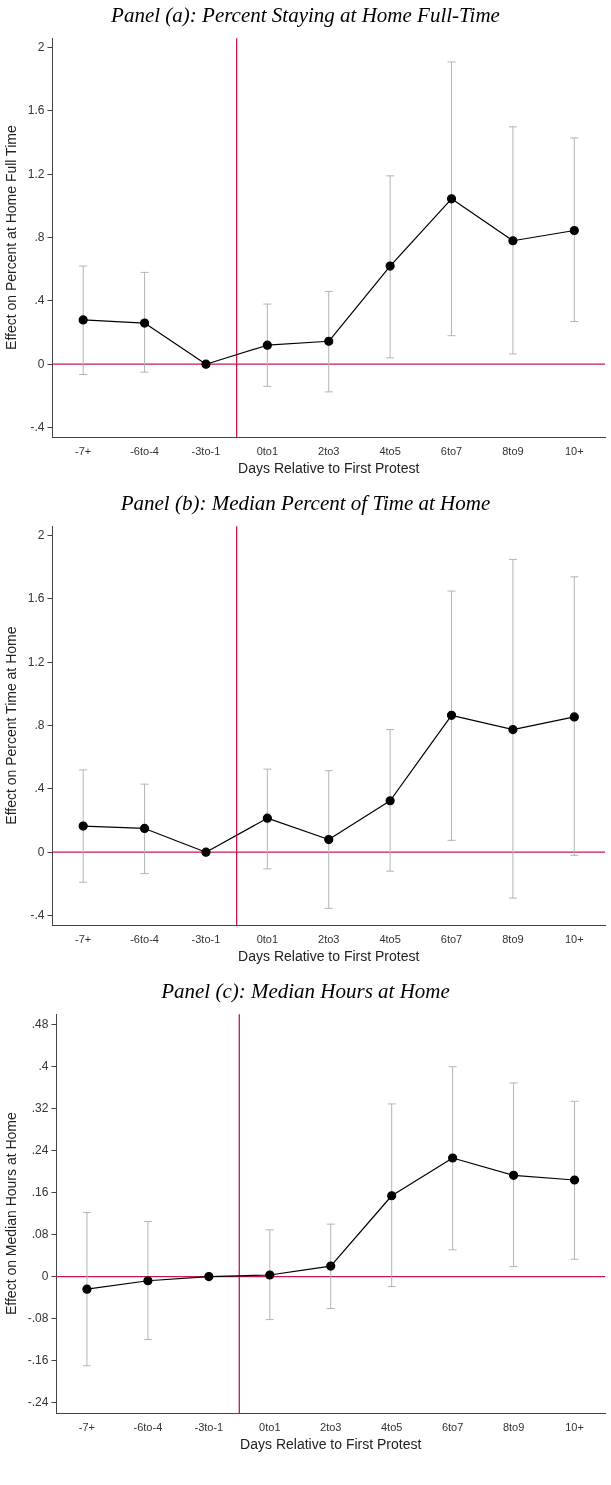 The height and width of the screenshot is (1485, 611). I want to click on y-tick-label: .48, so click(40, 1024).